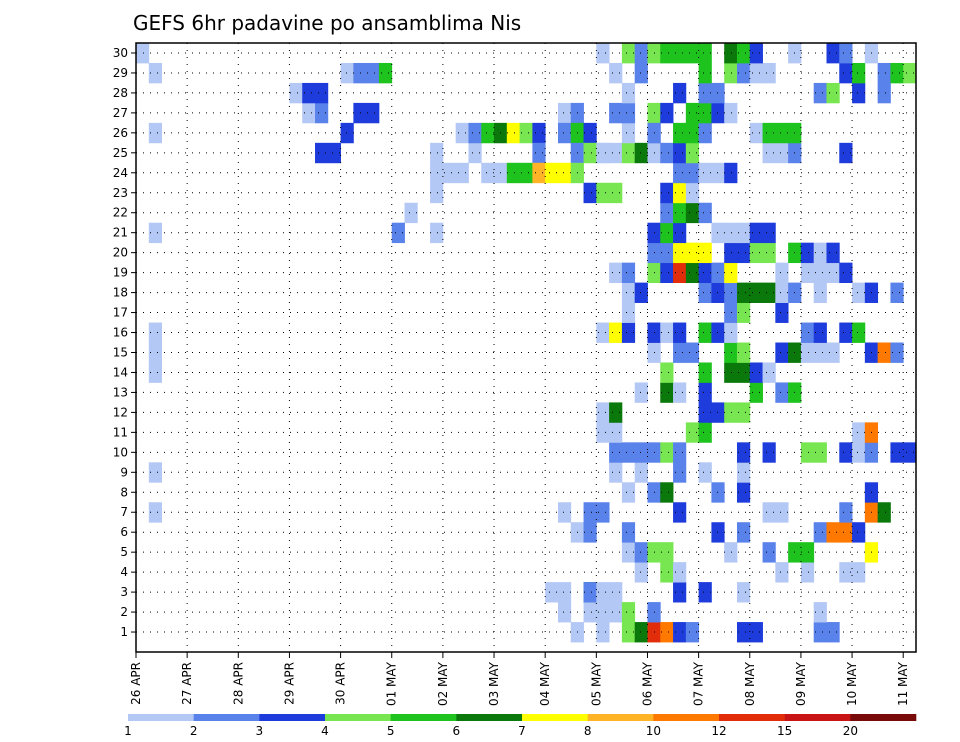 The width and height of the screenshot is (960, 742). Describe the element at coordinates (325, 731) in the screenshot. I see `colorbar-label: 4` at that location.